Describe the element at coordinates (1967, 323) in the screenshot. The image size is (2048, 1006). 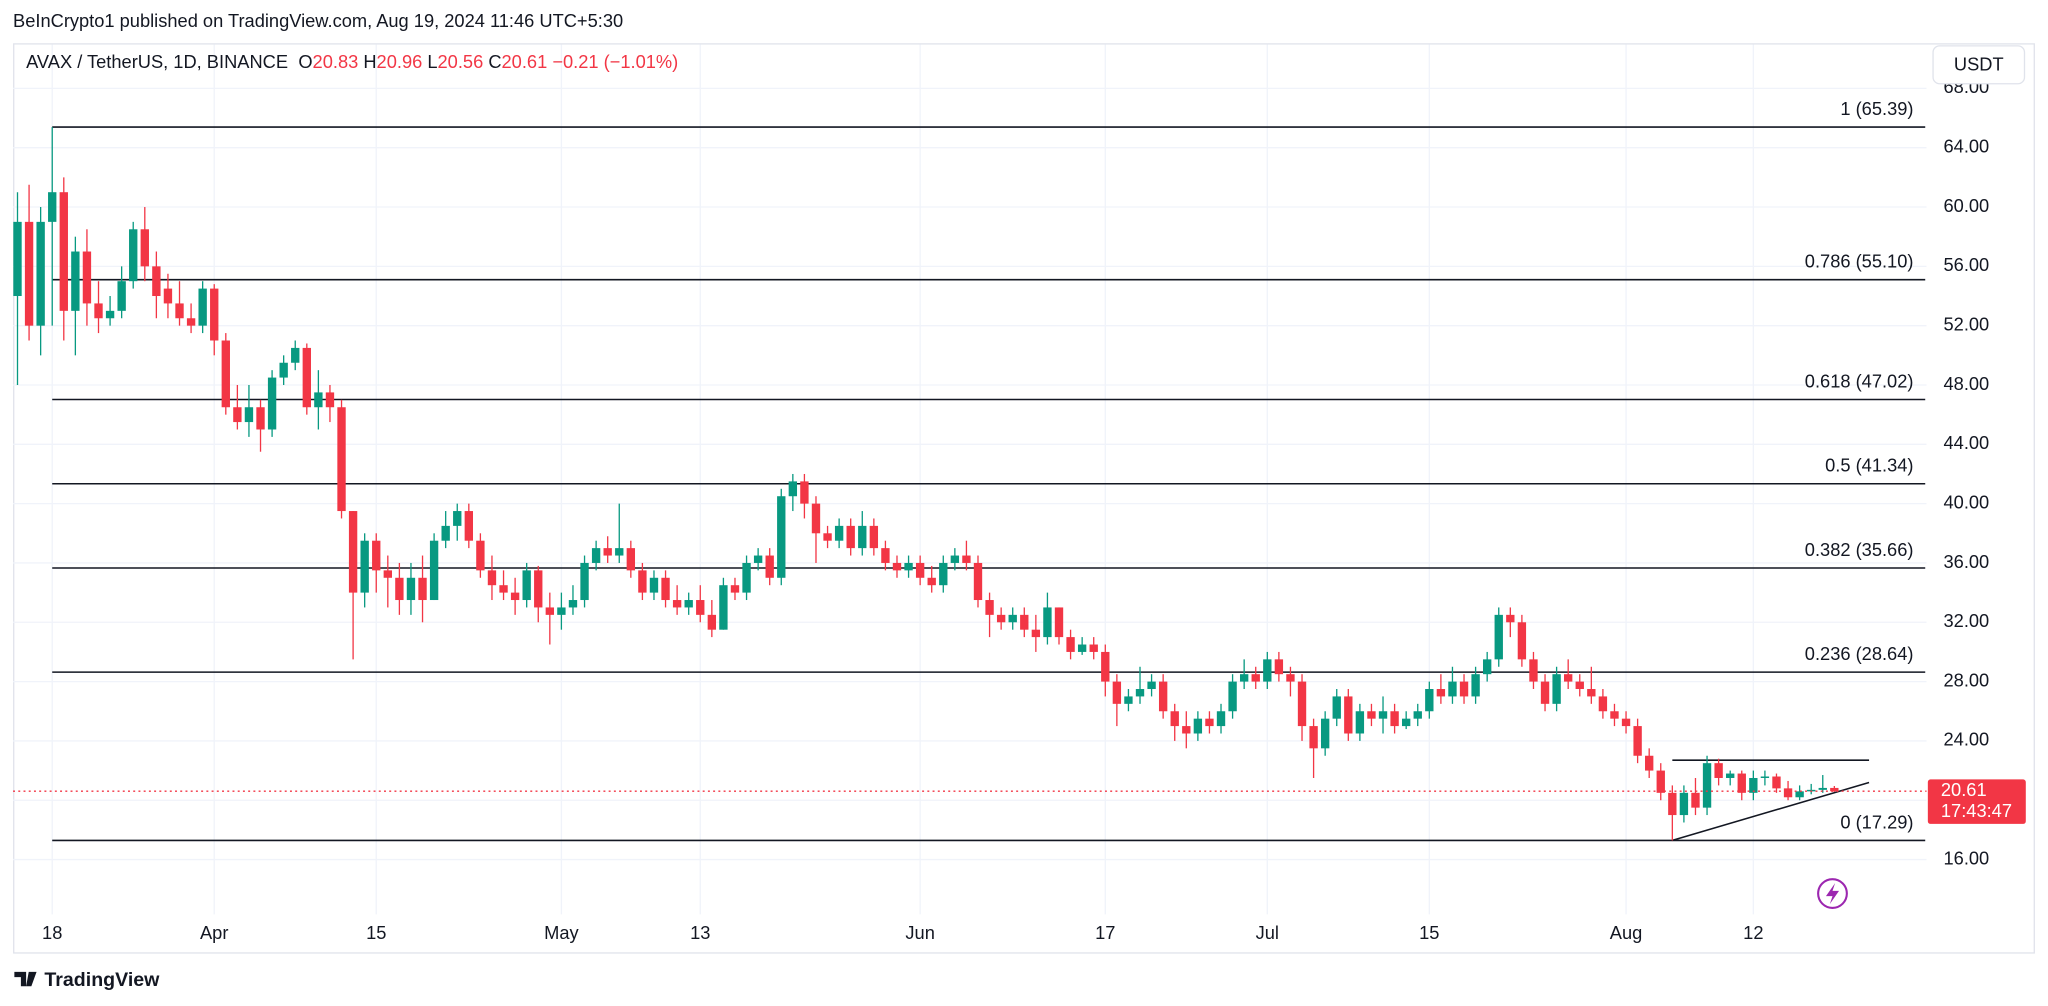
I see `y-tick-label: 52.00` at that location.